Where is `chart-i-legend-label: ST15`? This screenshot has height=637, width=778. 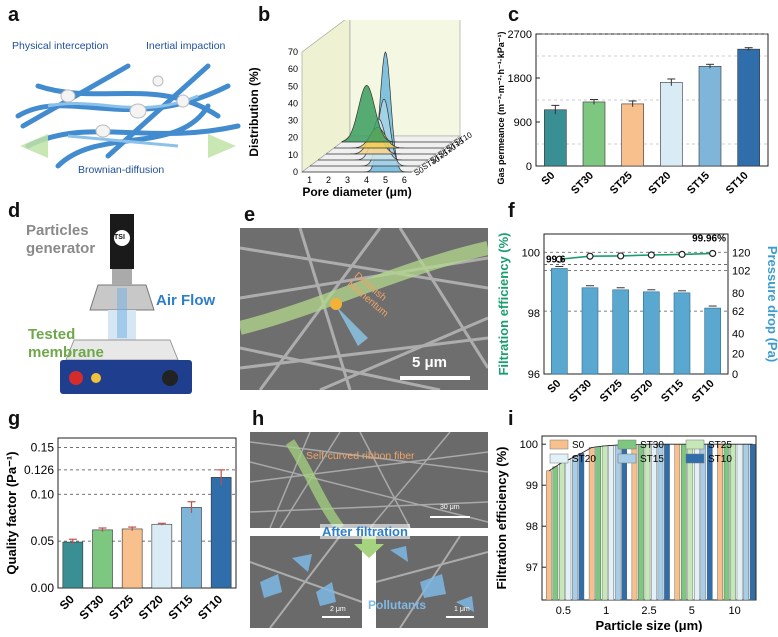
chart-i-legend-label: ST15 is located at coordinates (652, 459).